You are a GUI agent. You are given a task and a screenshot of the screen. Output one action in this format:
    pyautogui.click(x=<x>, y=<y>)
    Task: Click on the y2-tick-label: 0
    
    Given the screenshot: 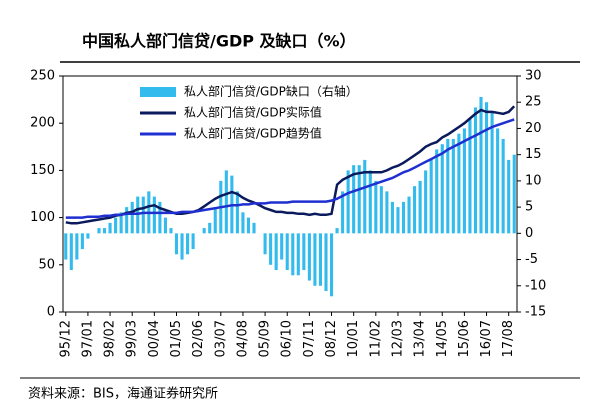 What is the action you would take?
    pyautogui.click(x=529, y=233)
    